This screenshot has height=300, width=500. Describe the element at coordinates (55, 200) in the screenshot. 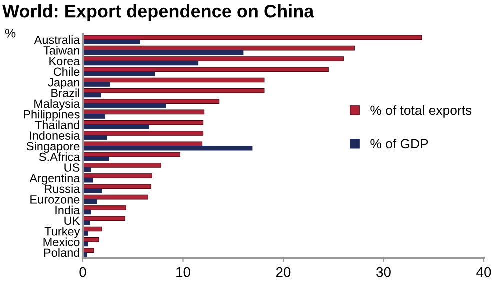

I see `y-tick-label: Eurozone` at that location.